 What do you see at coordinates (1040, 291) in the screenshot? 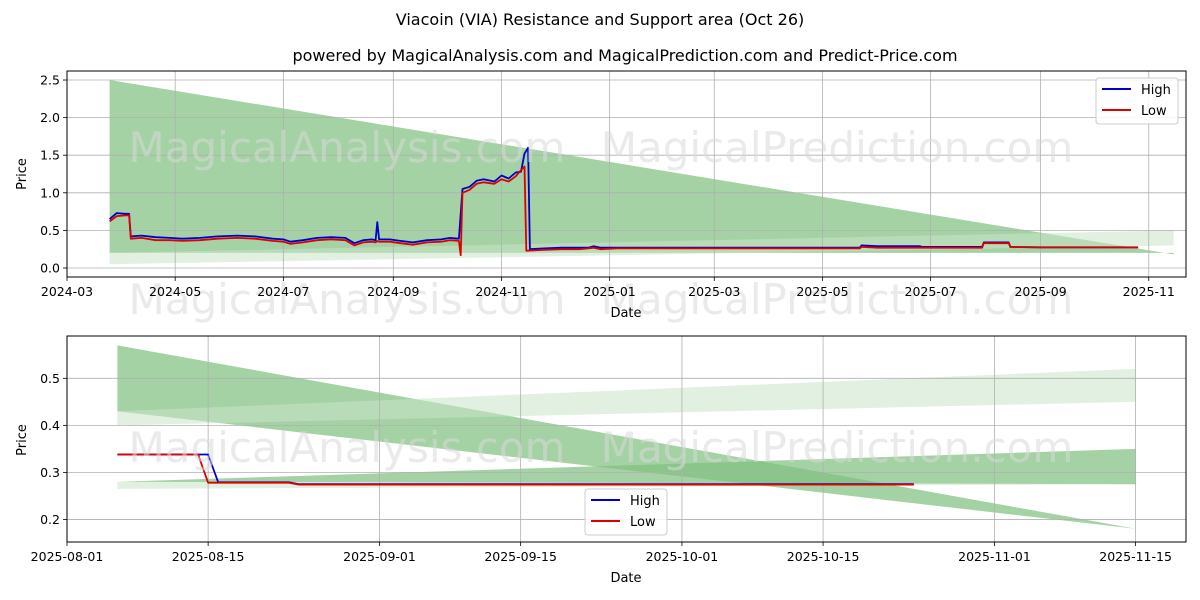
I see `top-xtick-label-9: 2025-09` at bounding box center [1040, 291].